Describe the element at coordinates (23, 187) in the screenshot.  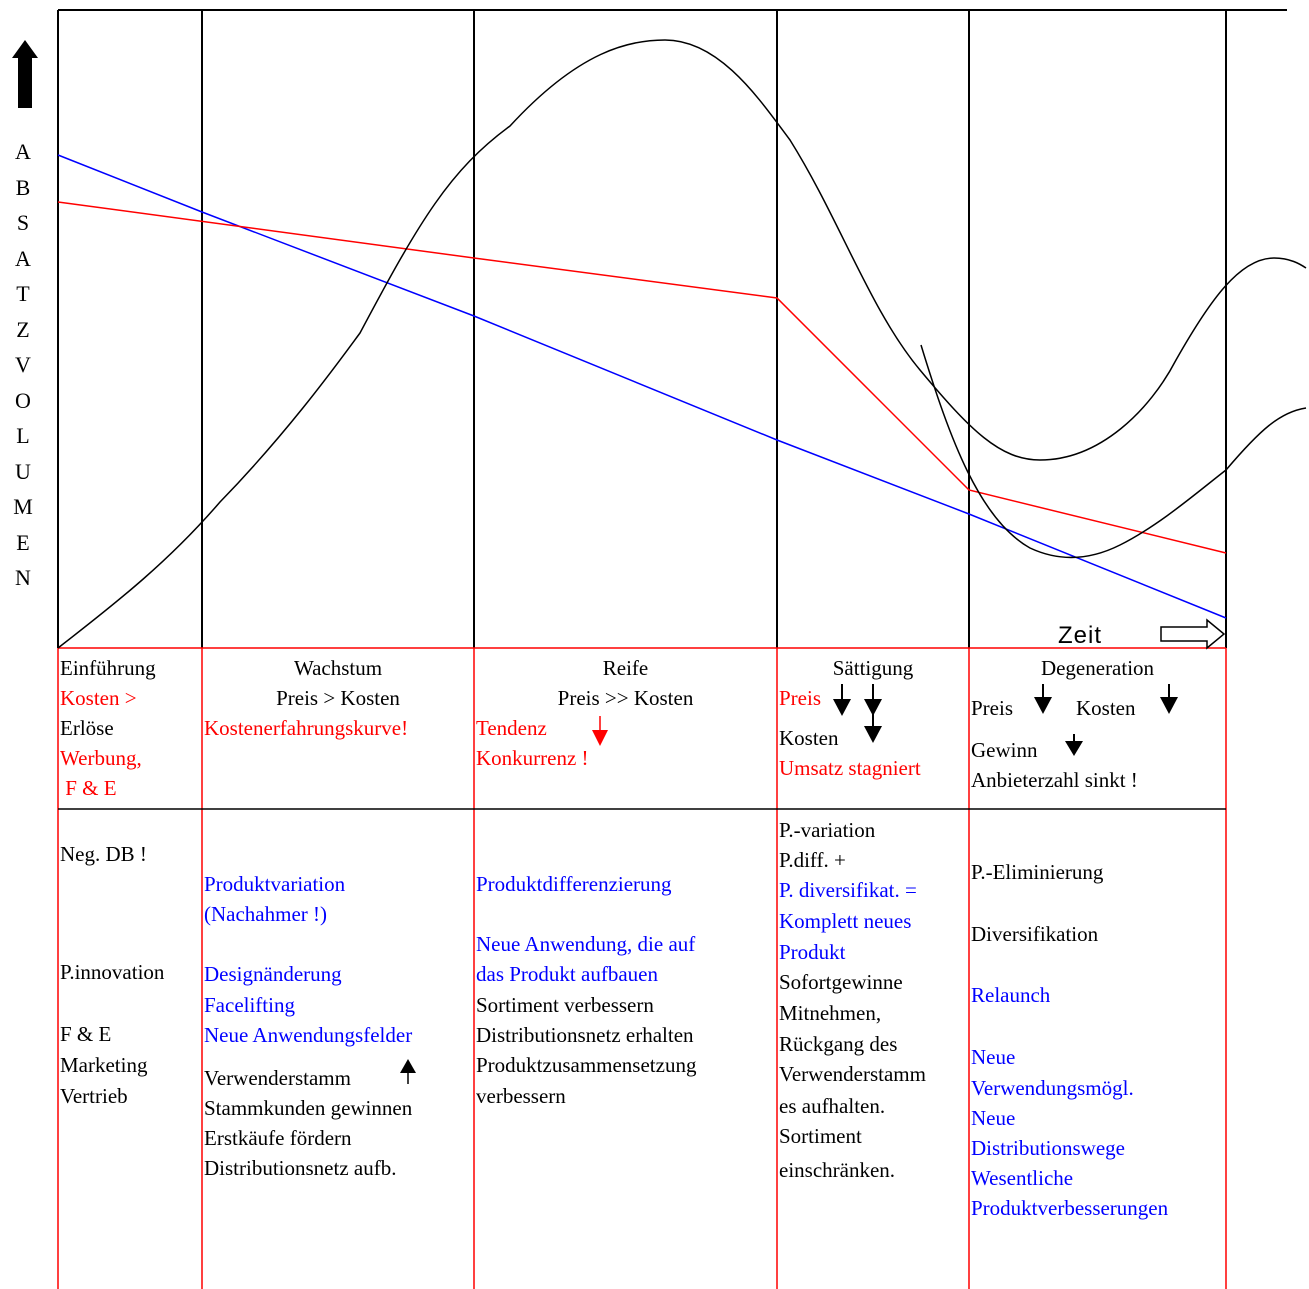
I see `axis-letter: B` at that location.